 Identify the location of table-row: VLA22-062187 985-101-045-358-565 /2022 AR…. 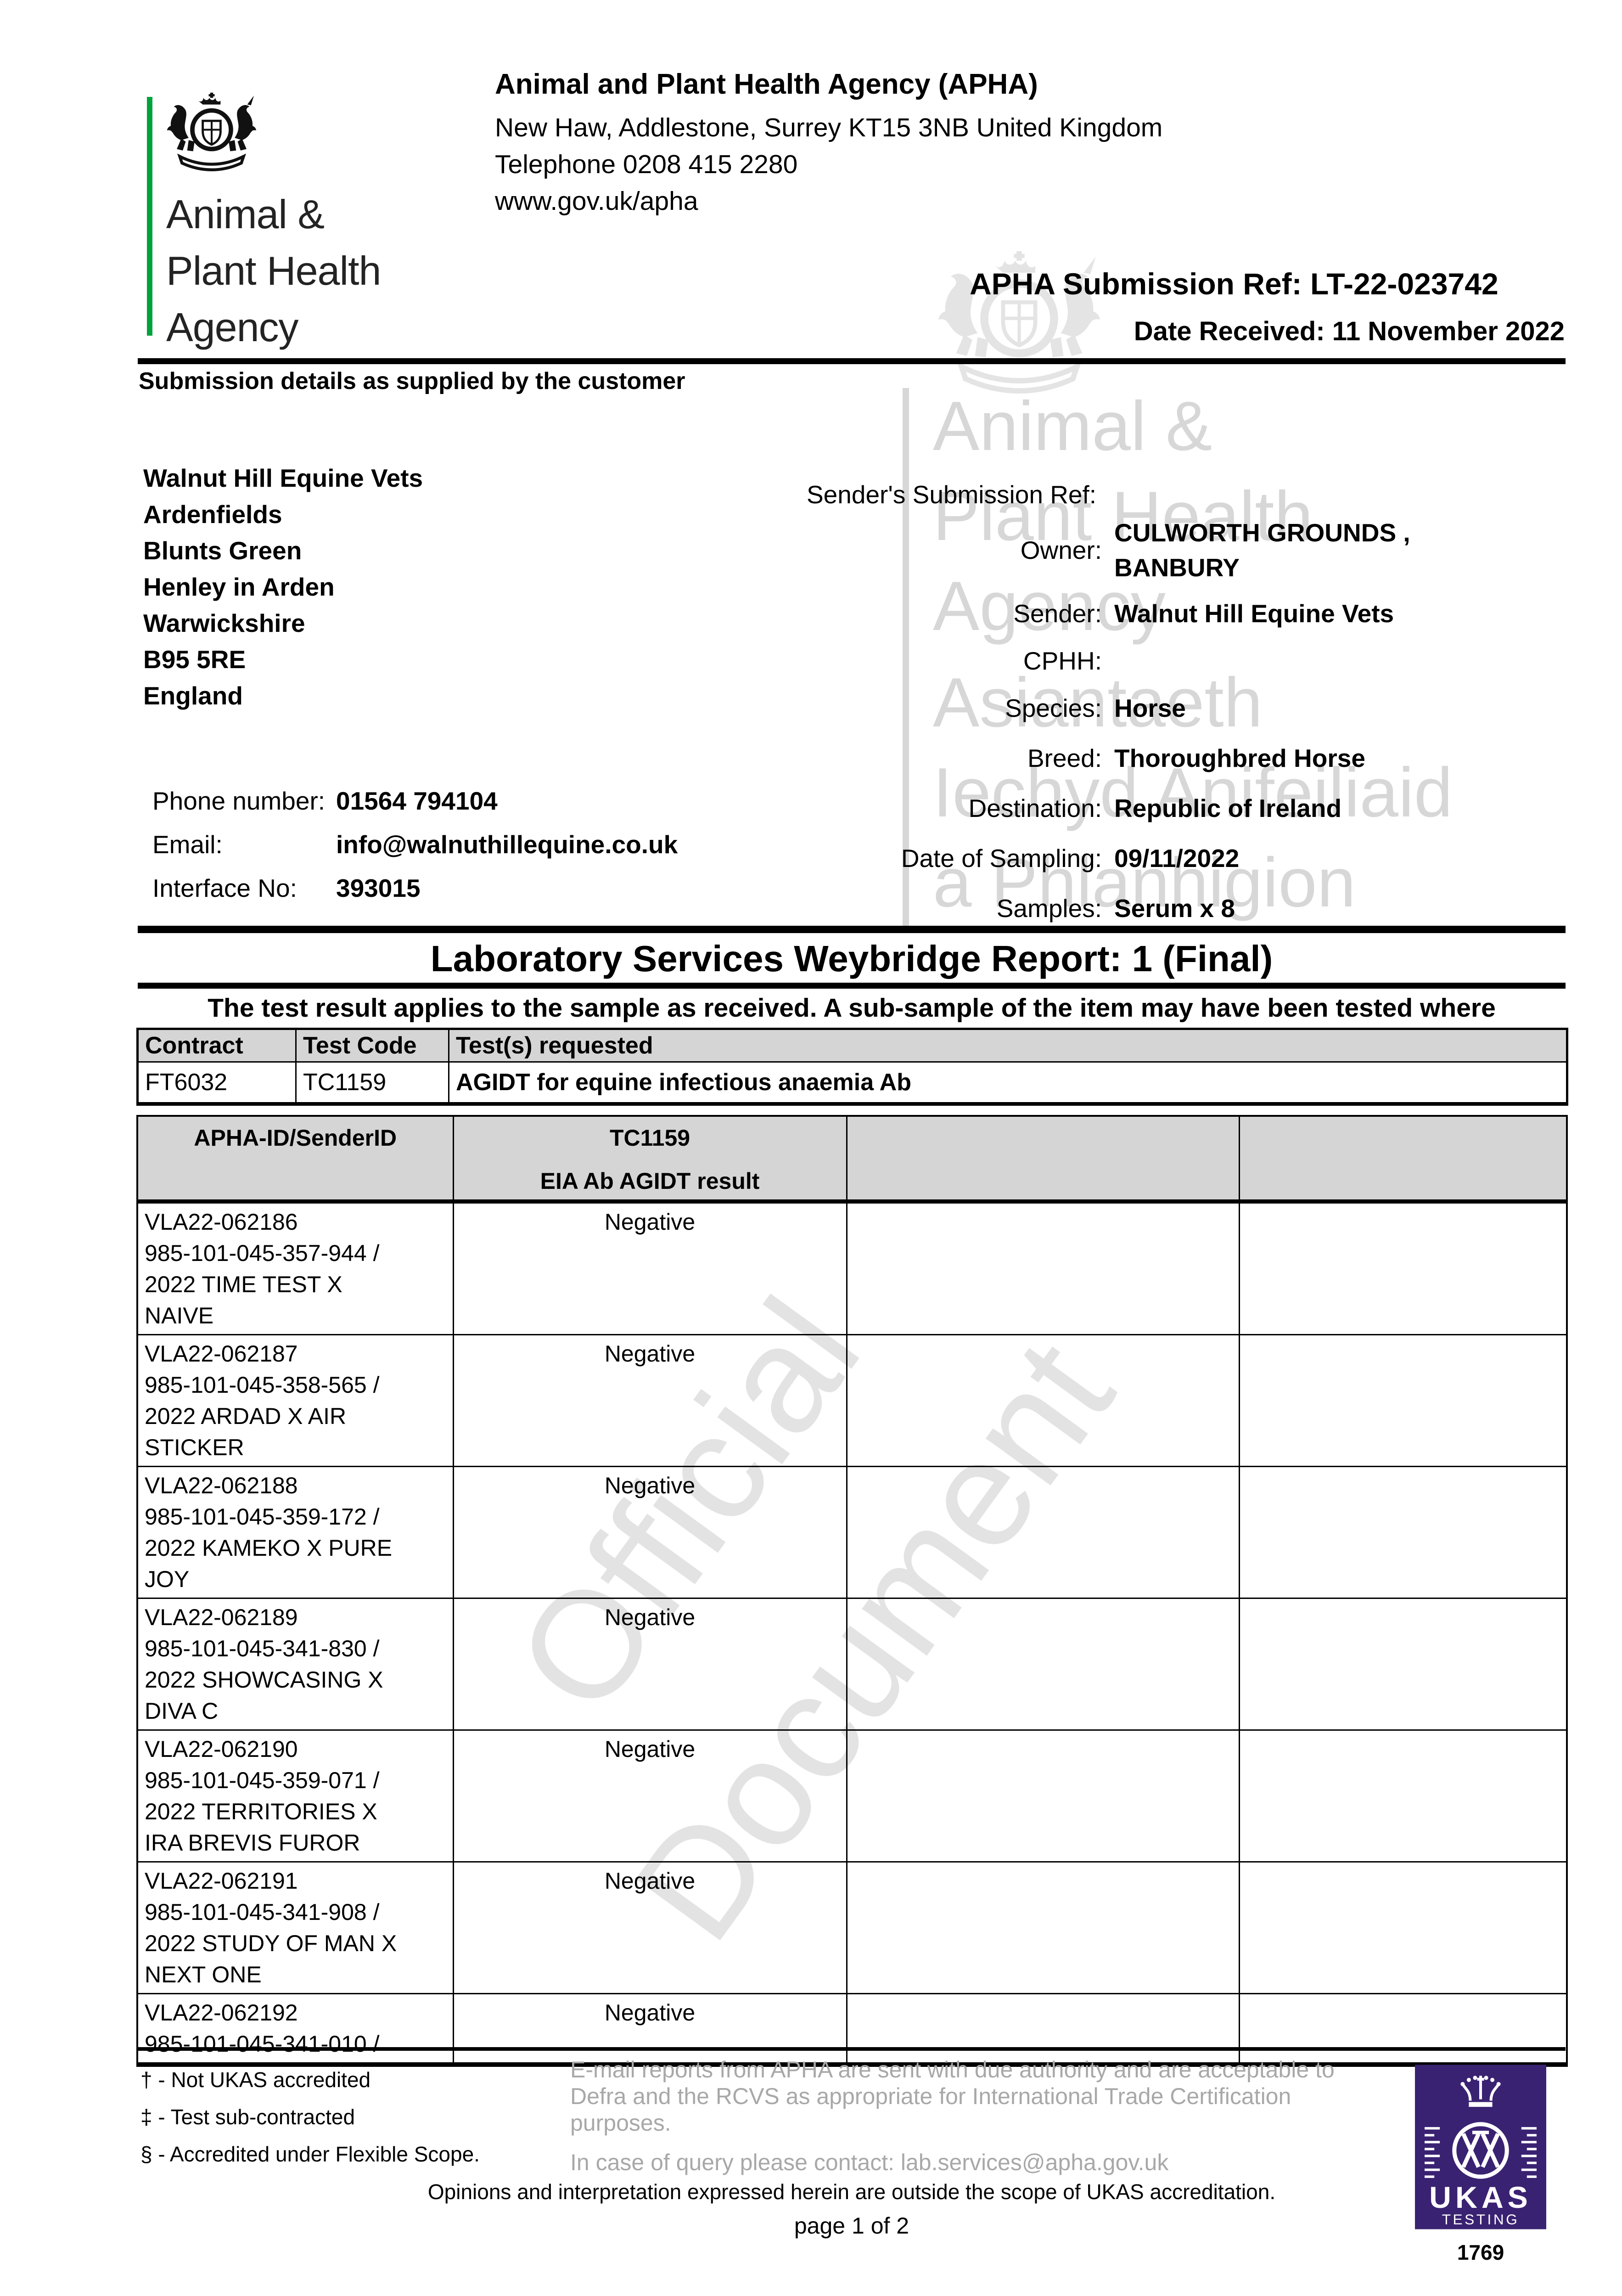
(852, 1400).